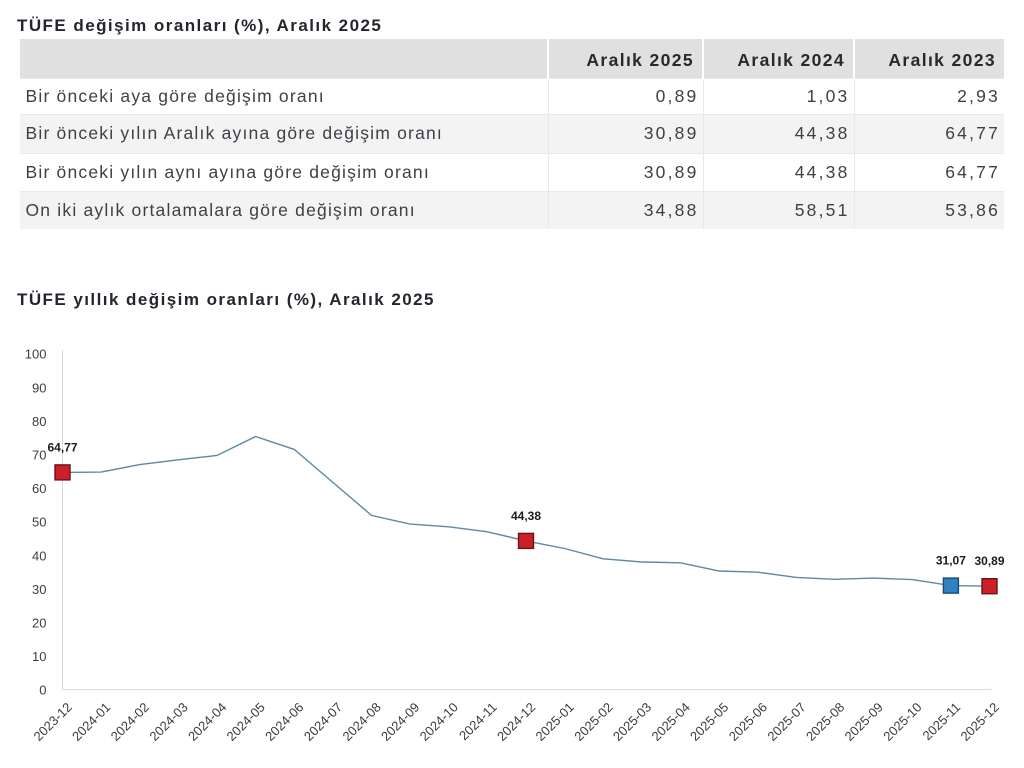  I want to click on svg-text: 31,07, so click(951, 561).